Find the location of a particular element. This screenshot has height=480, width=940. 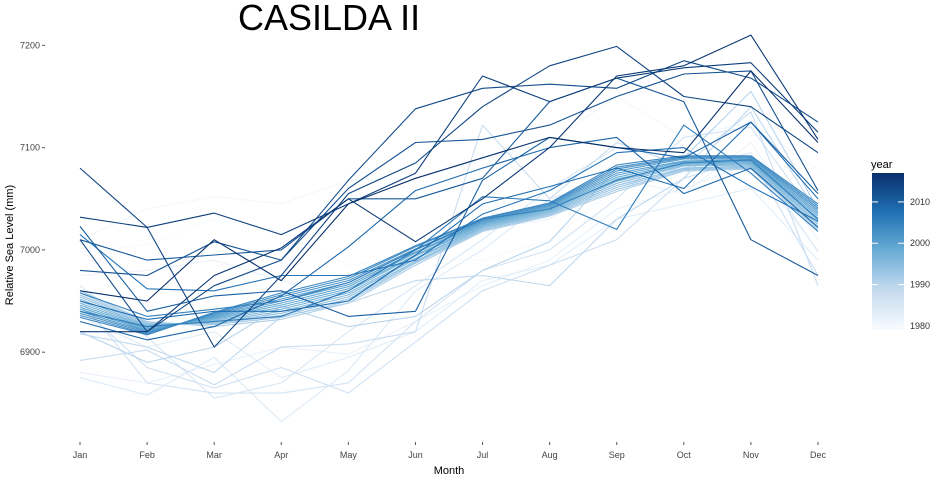

x-axis: Jan Feb Mar Apr May Jun Jul Aug Sep Oct Nov Dec is located at coordinates (450, 451).